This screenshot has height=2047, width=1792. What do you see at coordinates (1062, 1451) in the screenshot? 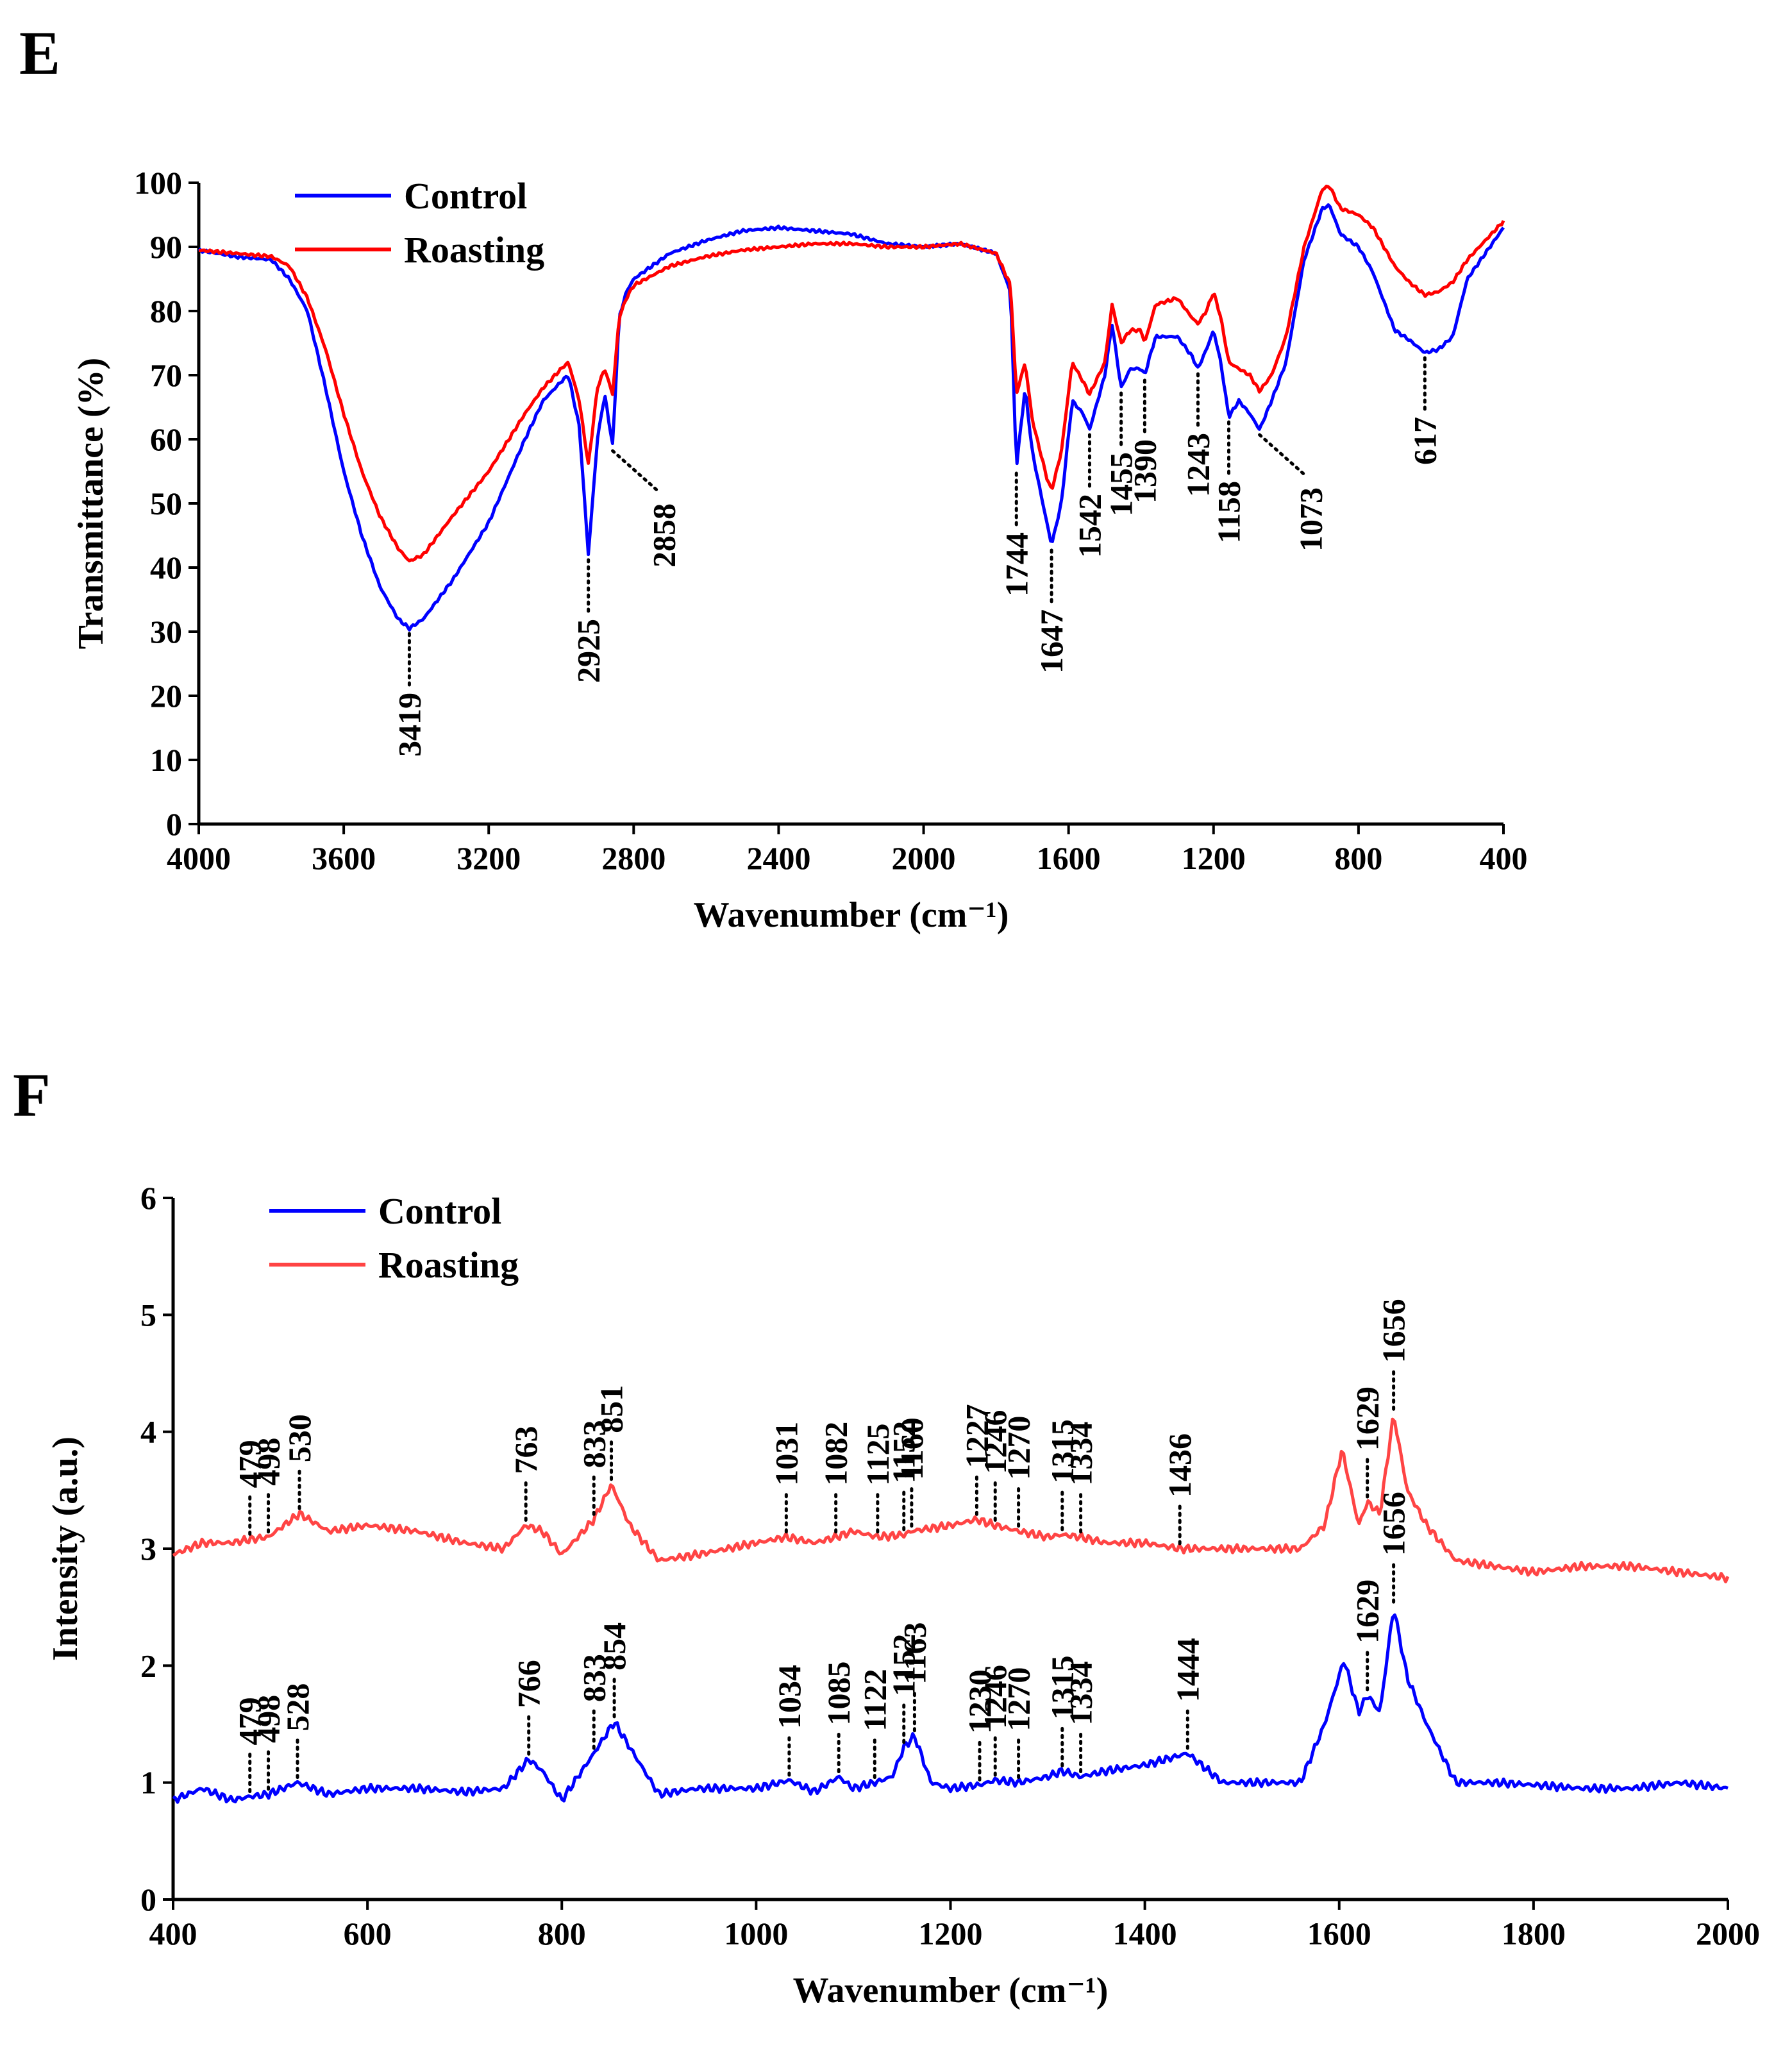
I see `peak-label-roasting: 1315` at bounding box center [1062, 1451].